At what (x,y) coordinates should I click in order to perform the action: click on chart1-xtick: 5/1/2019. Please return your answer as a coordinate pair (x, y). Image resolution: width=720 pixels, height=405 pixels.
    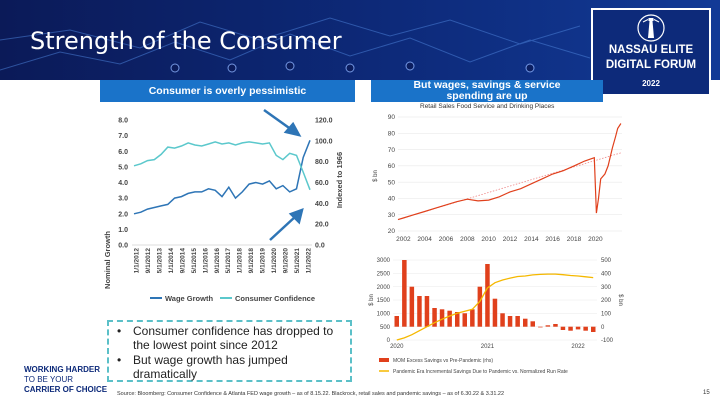
    Looking at the image, I should click on (263, 261).